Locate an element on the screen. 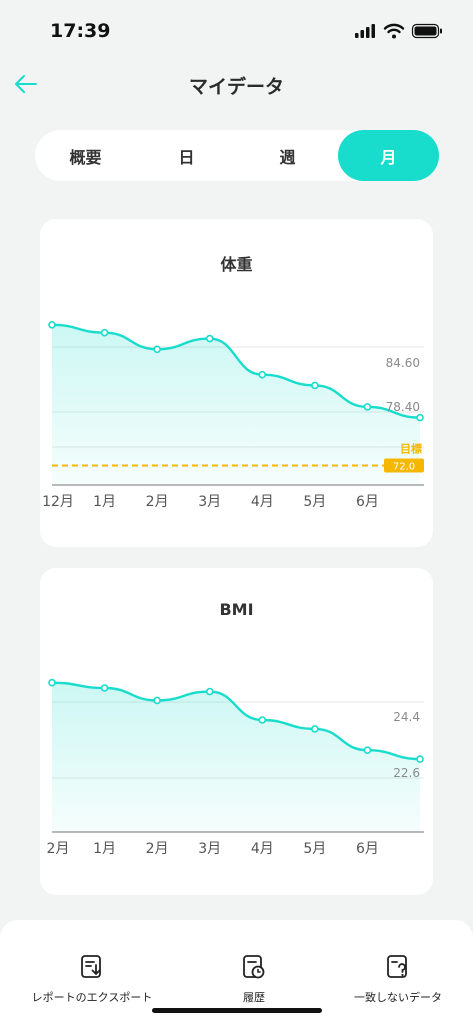 Image resolution: width=473 pixels, height=1024 pixels. tab-week: 週 is located at coordinates (287, 157).